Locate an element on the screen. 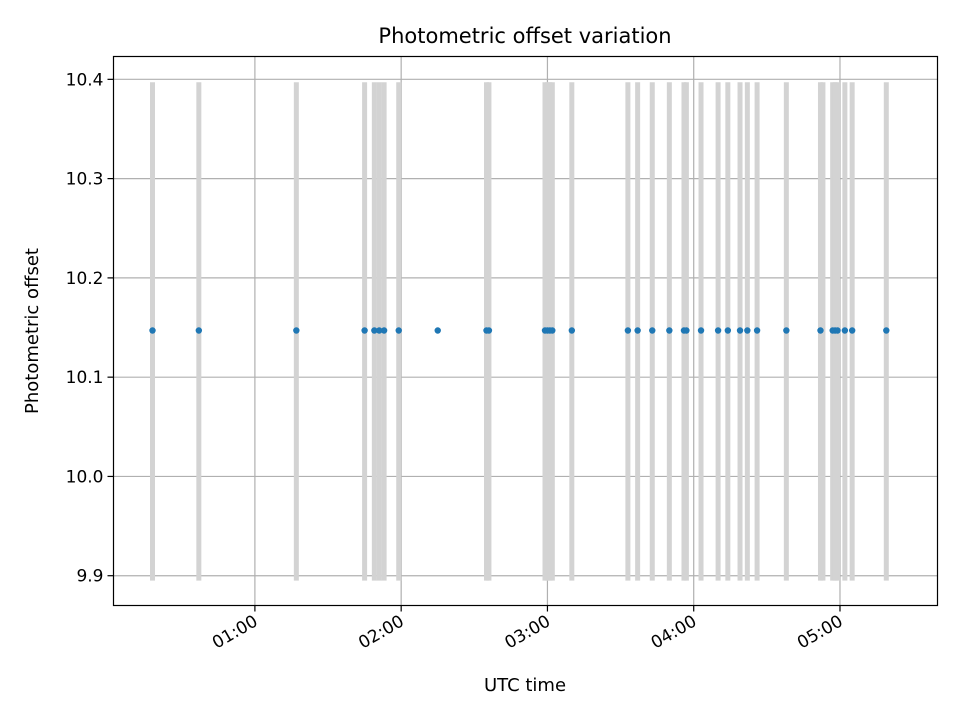 Image resolution: width=960 pixels, height=720 pixels. y-tick-label: 10.2 is located at coordinates (85, 279).